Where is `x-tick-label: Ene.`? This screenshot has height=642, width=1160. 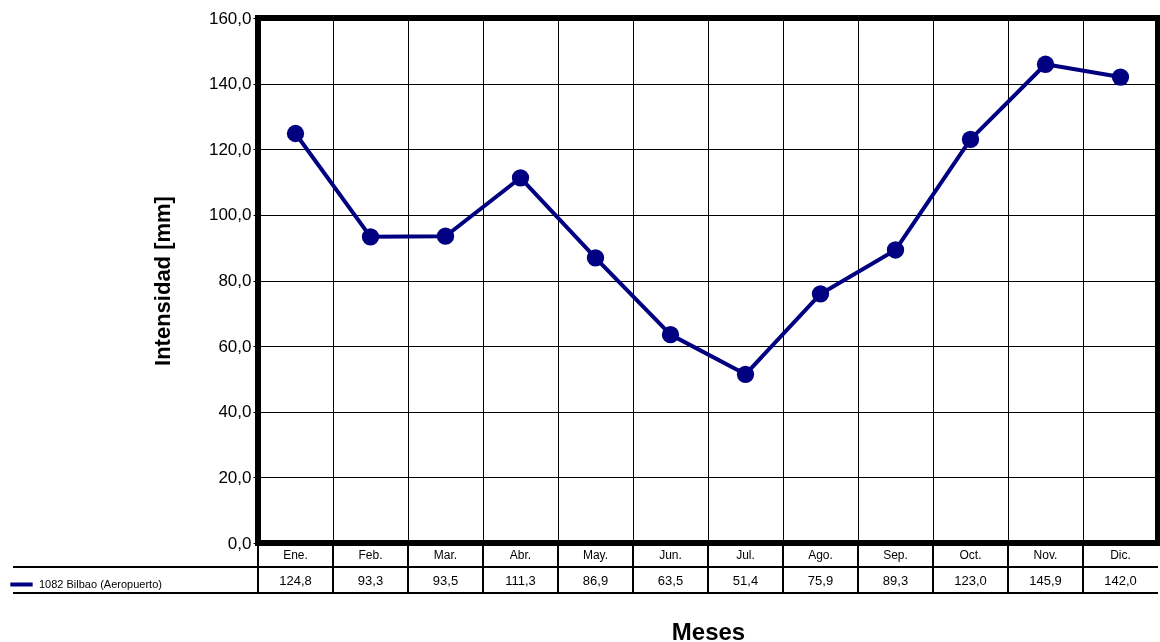
x-tick-label: Ene. is located at coordinates (295, 554).